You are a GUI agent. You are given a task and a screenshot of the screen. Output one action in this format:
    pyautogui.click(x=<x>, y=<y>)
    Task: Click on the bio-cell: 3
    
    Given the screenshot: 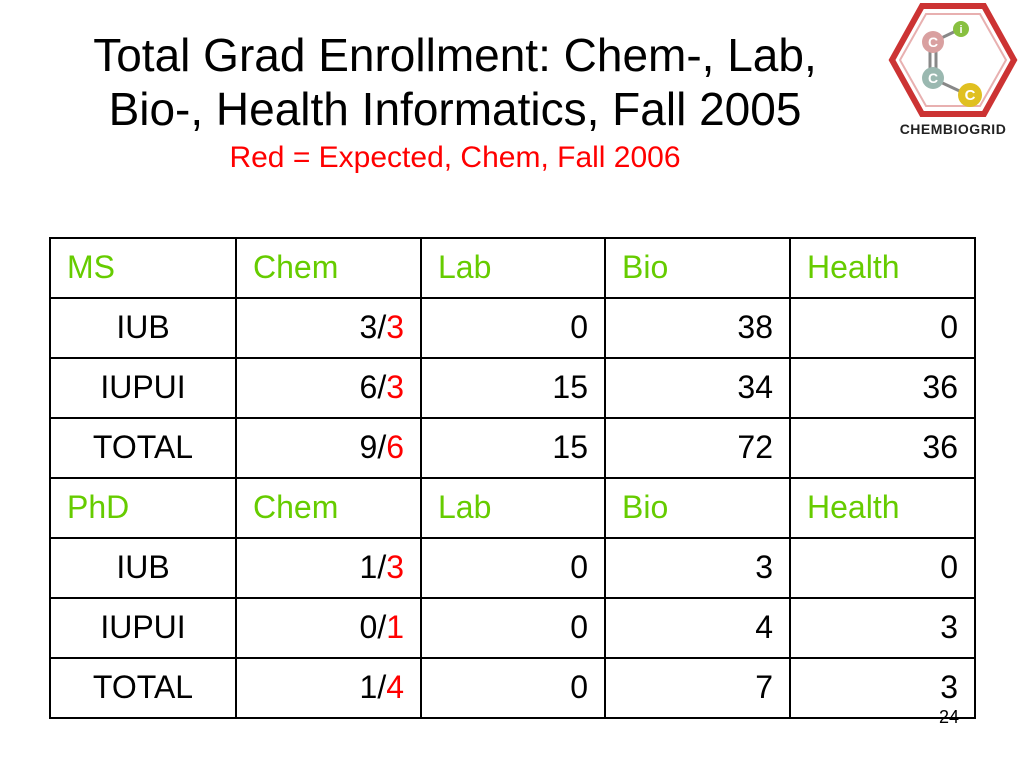 What is the action you would take?
    pyautogui.click(x=697, y=568)
    